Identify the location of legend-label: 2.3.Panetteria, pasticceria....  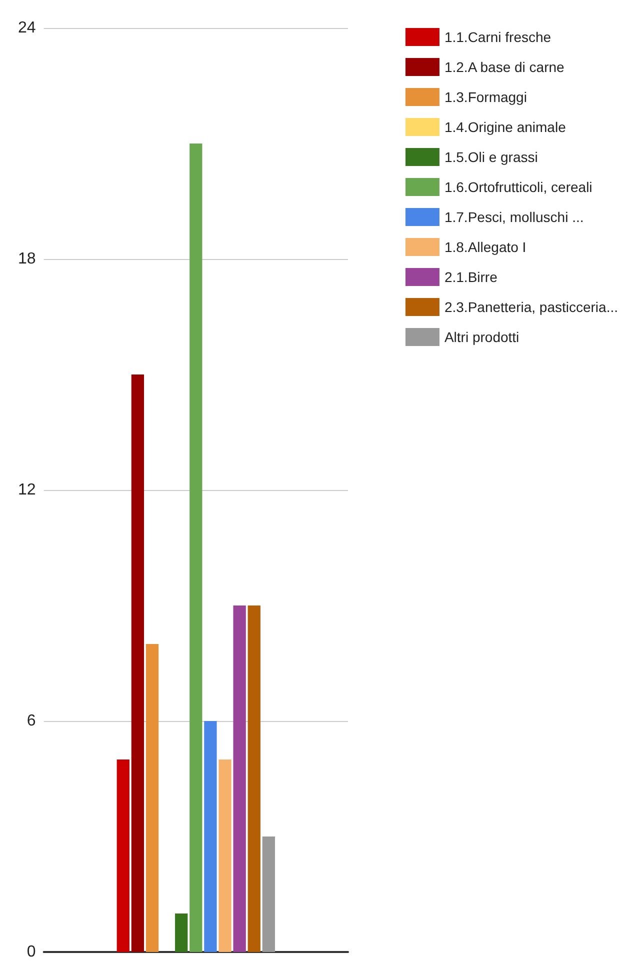
(531, 307).